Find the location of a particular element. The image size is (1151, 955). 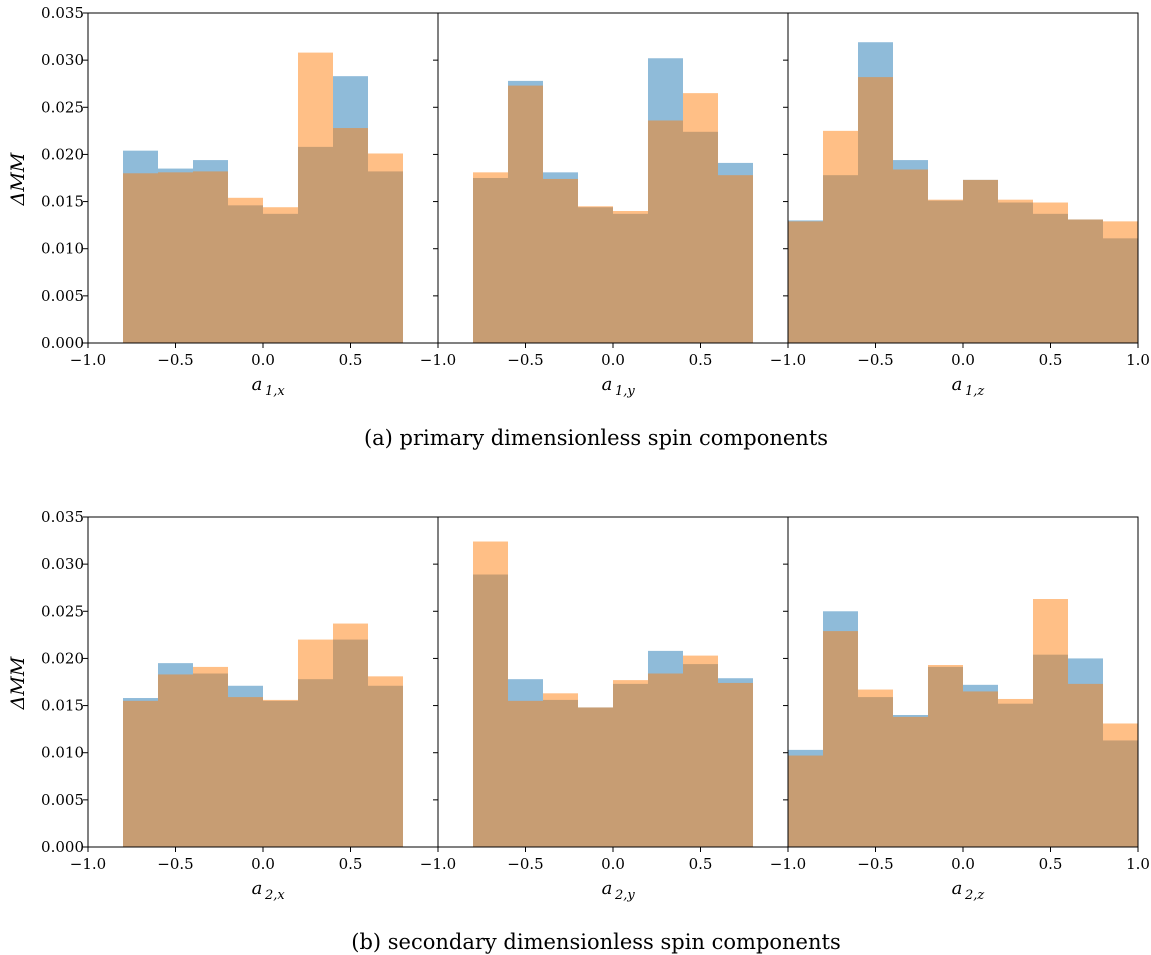

y-tick-label: 0.025 is located at coordinates (62, 611).